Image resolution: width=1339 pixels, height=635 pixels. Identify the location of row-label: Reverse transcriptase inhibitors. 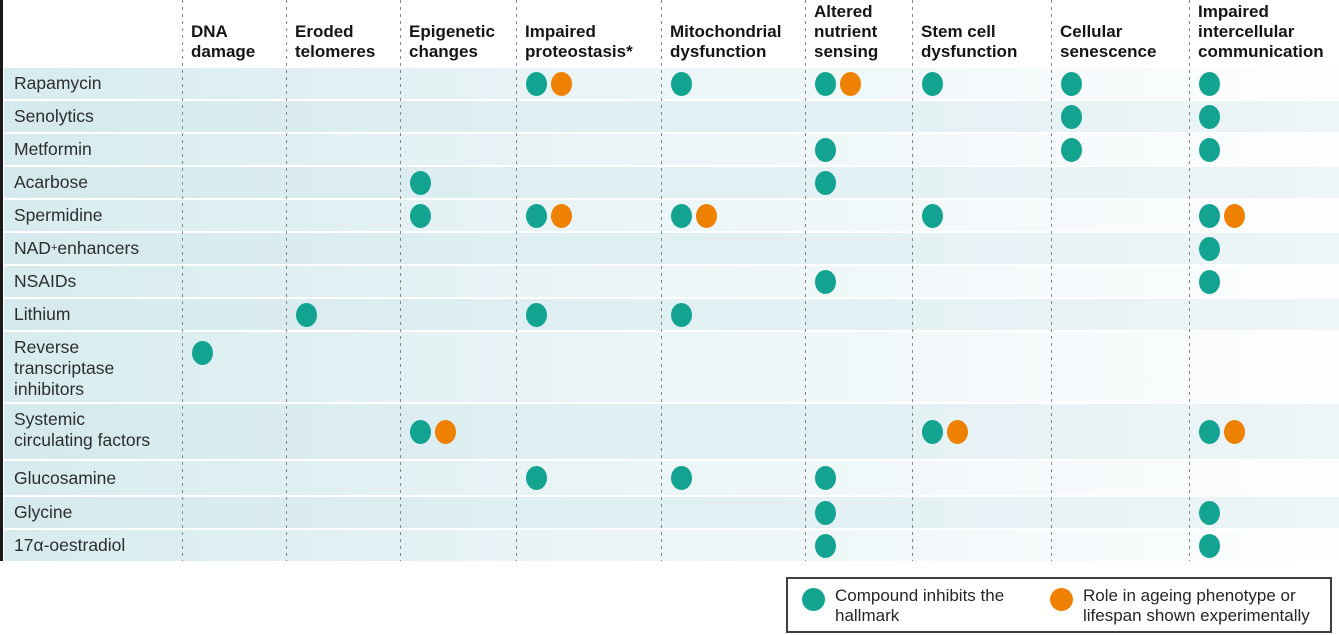
(64, 368).